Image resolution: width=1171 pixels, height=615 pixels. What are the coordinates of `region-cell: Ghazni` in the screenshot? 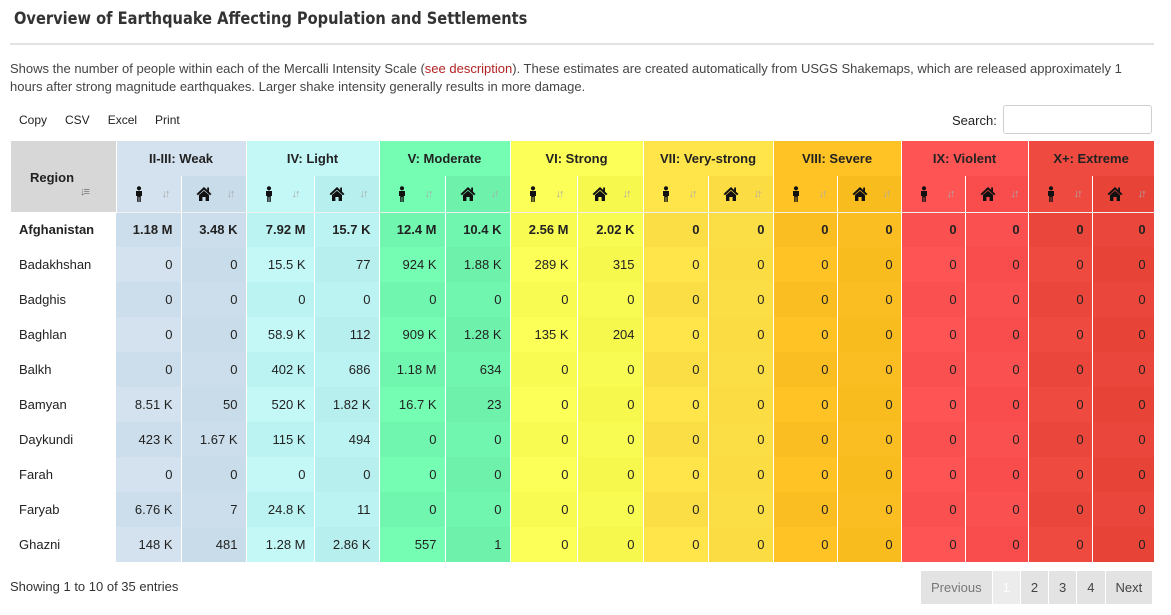 It's located at (63, 544).